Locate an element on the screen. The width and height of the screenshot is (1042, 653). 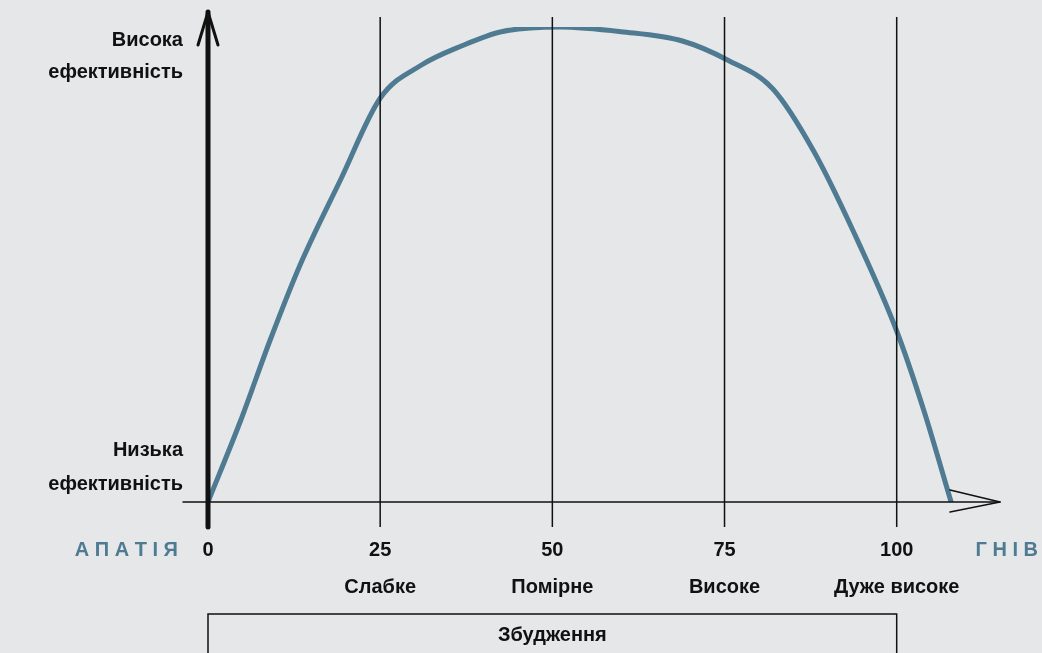
ref-line-label: Помірне is located at coordinates (552, 585).